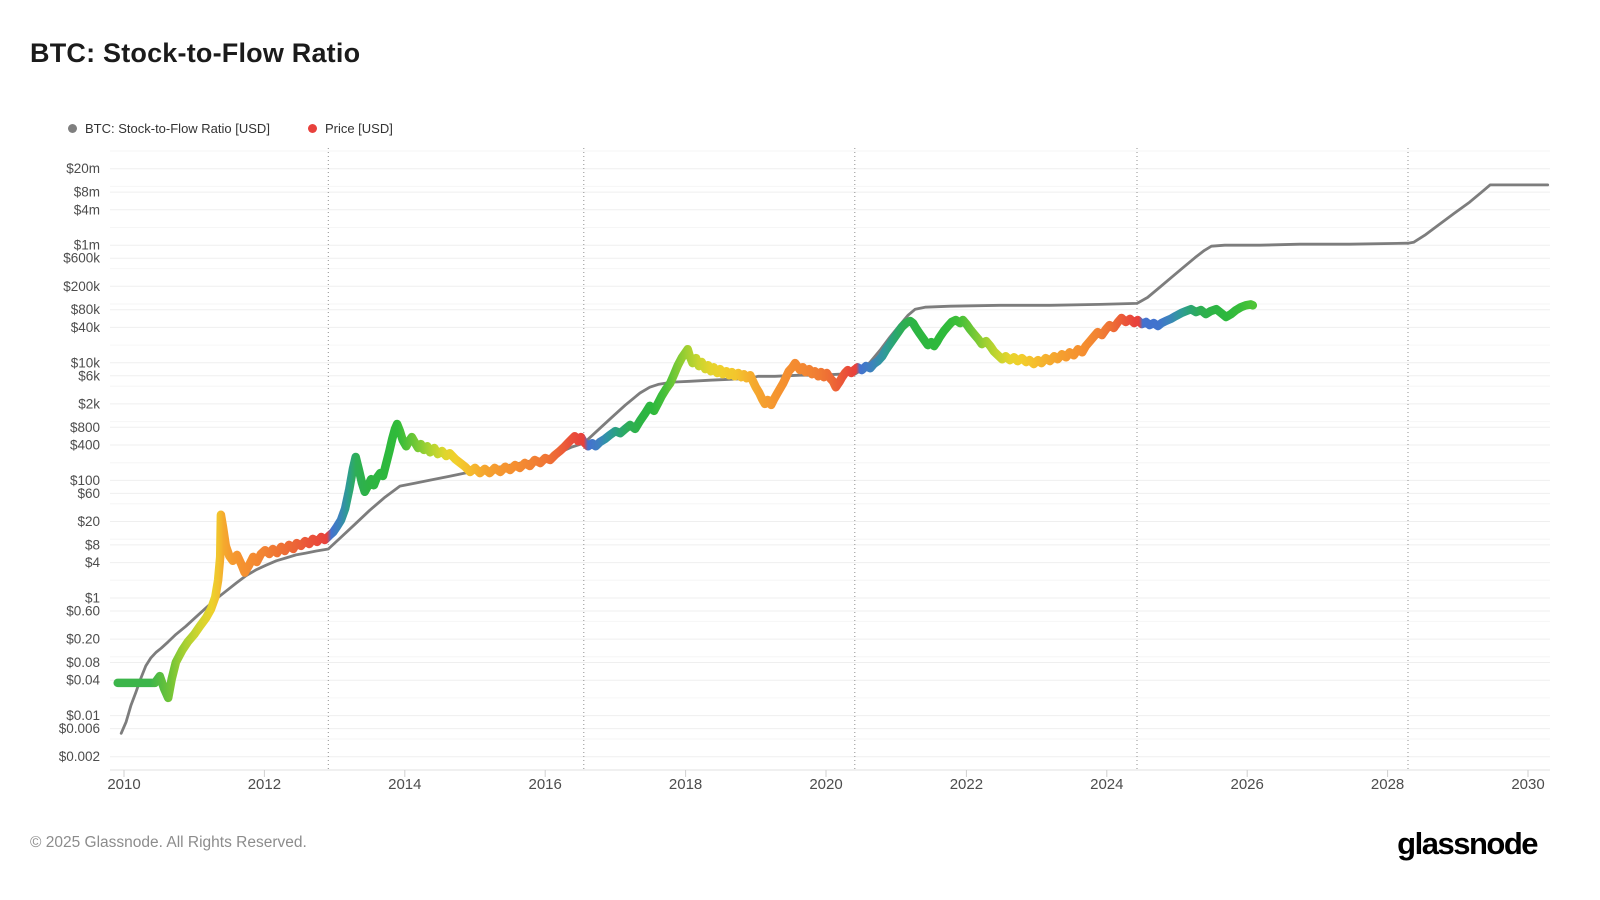 The width and height of the screenshot is (1600, 900). Describe the element at coordinates (312, 128) in the screenshot. I see `price-legend-dot-icon` at that location.